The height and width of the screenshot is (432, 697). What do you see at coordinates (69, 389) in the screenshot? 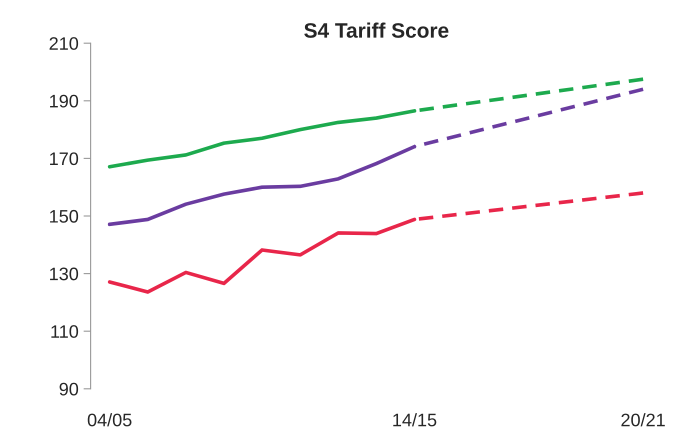
I see `y-tick-label: 90` at bounding box center [69, 389].